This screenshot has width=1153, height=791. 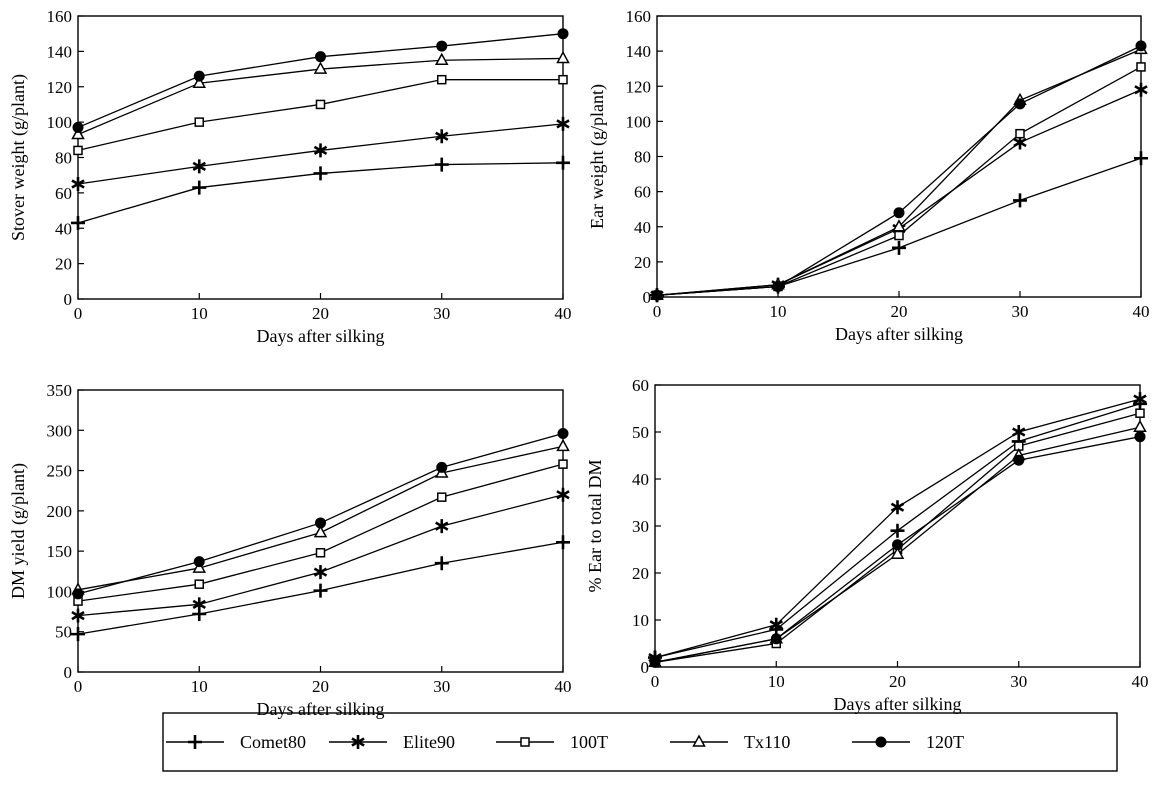 What do you see at coordinates (18, 157) in the screenshot?
I see `y-axis-title: Stover weight (g/plant)` at bounding box center [18, 157].